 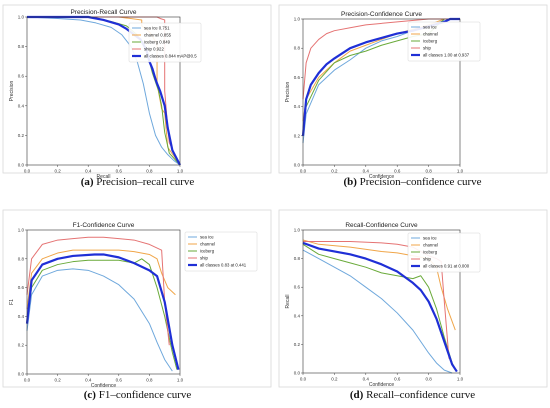 What do you see at coordinates (381, 225) in the screenshot?
I see `chart-title: Recall-Confidence Curve` at bounding box center [381, 225].